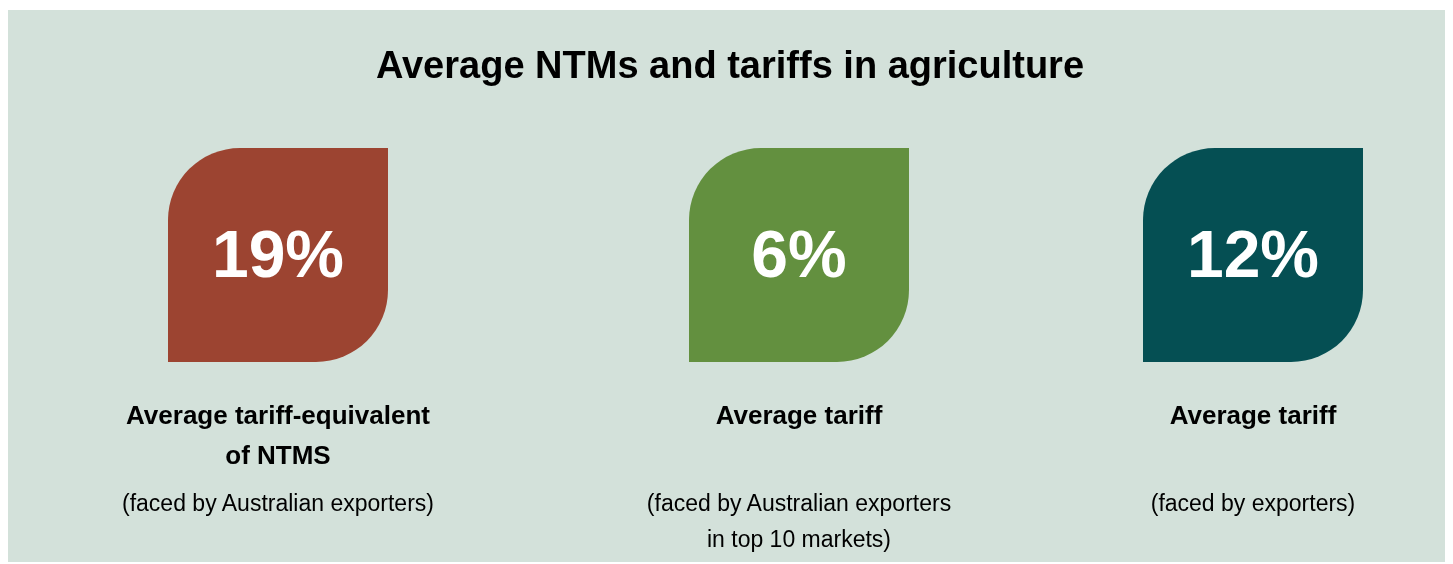 Image resolution: width=1453 pixels, height=564 pixels. Describe the element at coordinates (799, 521) in the screenshot. I see `text: (faced by Australian exporters in top 10 markets)` at that location.